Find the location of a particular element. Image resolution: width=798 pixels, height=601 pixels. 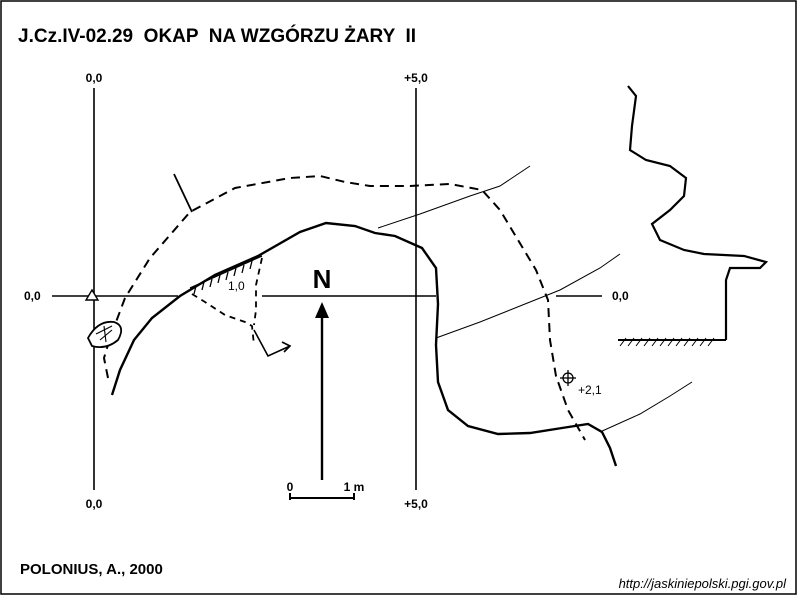

grid-label-top-right: +5,0 is located at coordinates (416, 78).